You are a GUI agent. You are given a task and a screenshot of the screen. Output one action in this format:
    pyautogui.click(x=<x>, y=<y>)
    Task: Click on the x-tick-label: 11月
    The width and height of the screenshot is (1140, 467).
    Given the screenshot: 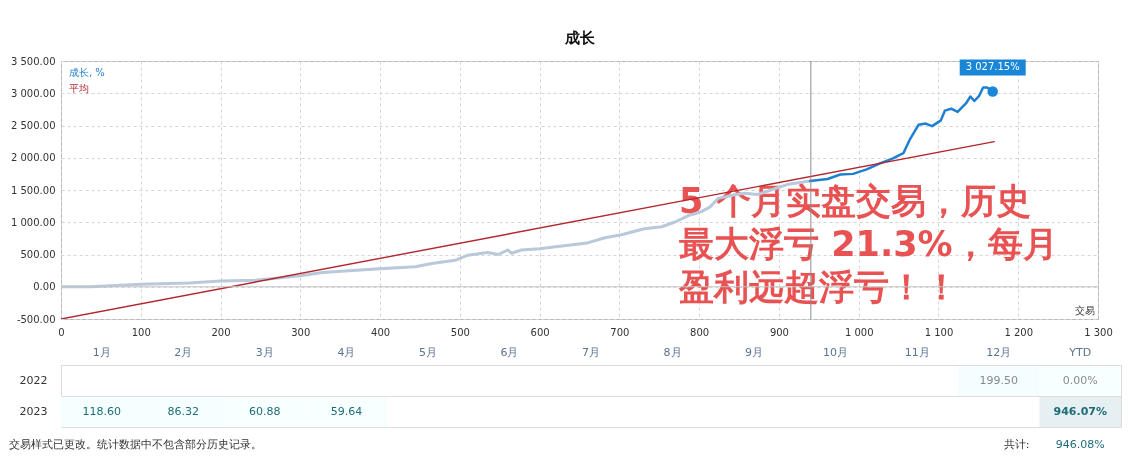 What is the action you would take?
    pyautogui.click(x=917, y=352)
    